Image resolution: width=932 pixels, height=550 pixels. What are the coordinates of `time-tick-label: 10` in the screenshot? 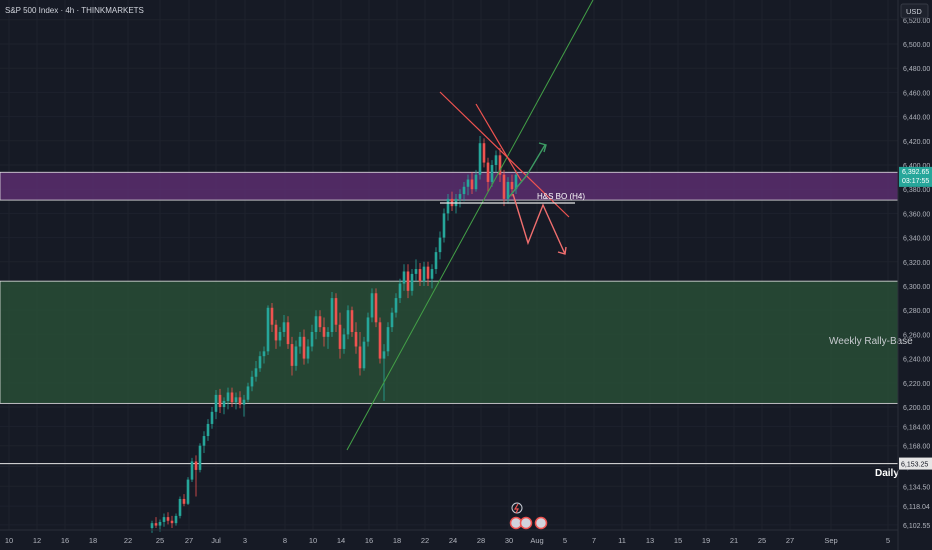 It's located at (313, 540).